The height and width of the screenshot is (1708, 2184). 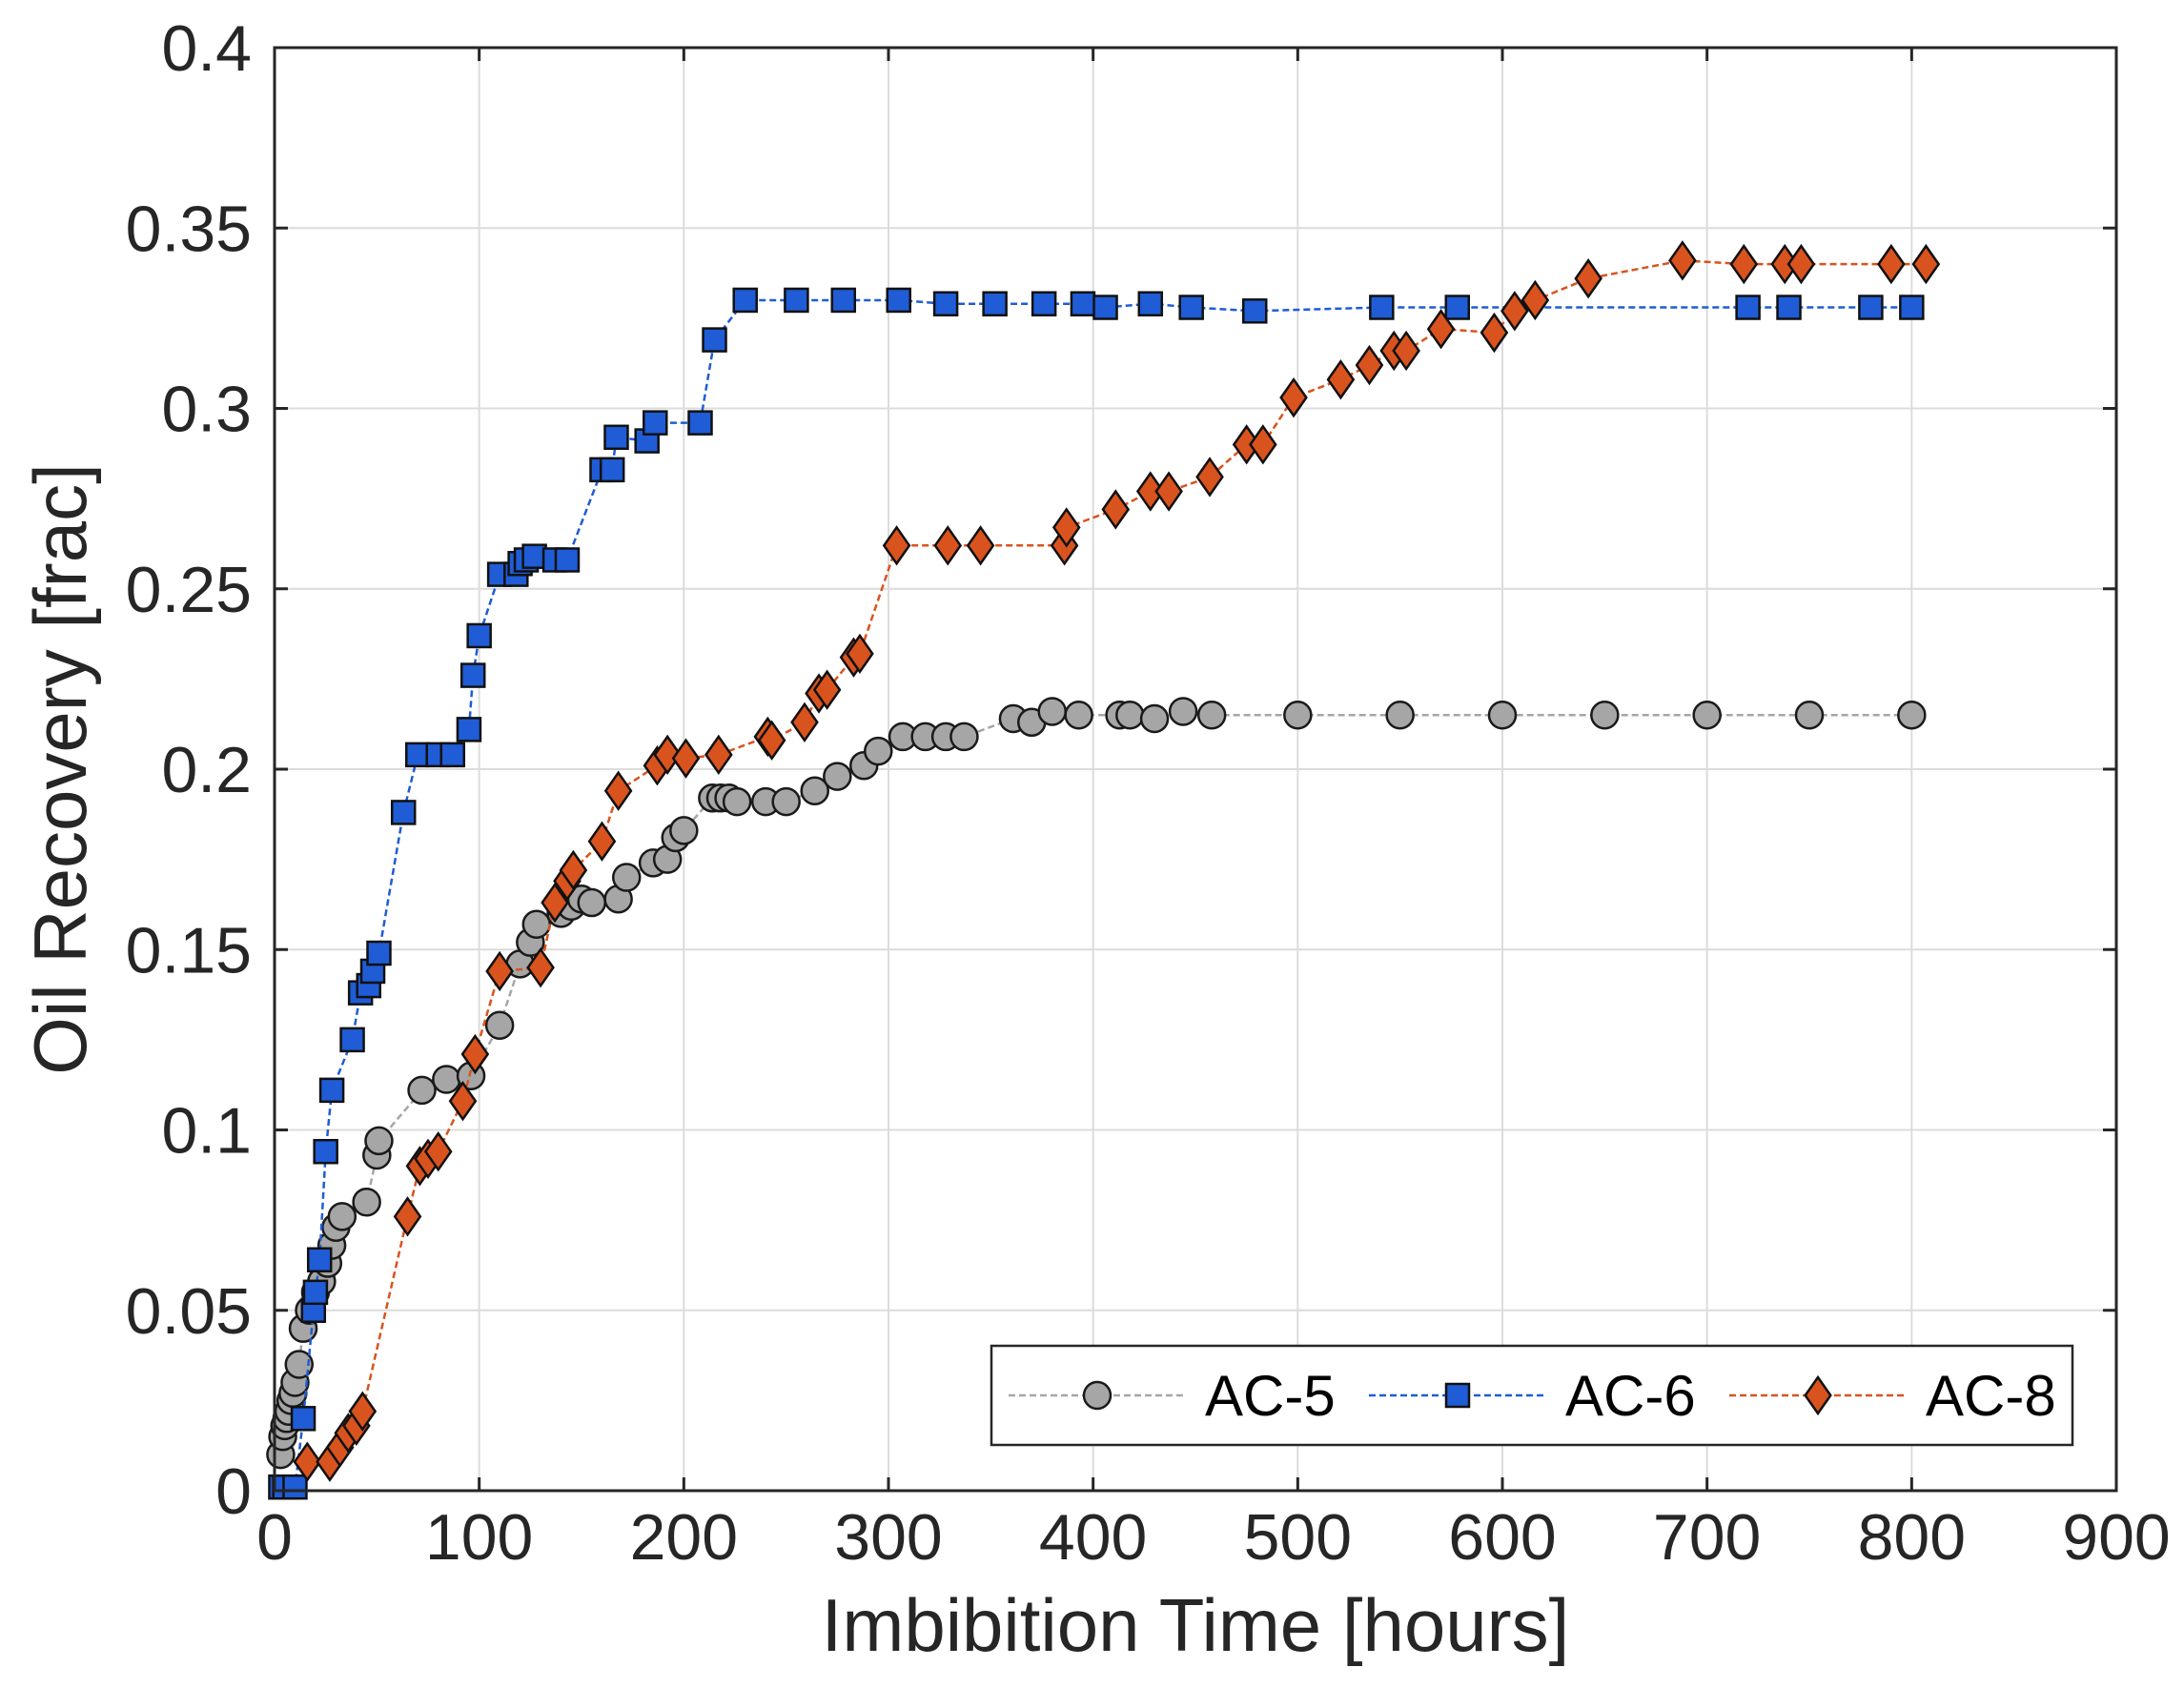 I want to click on x-tick-label: 500, so click(x=1298, y=1537).